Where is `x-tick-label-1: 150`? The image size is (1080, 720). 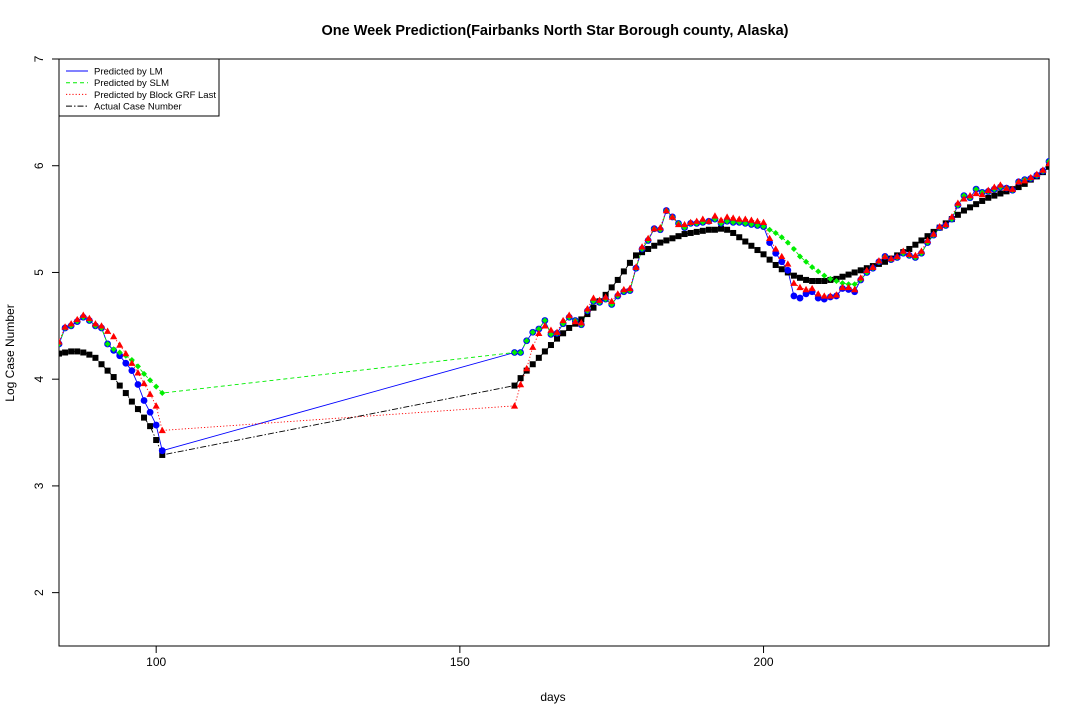 x-tick-label-1: 150 is located at coordinates (460, 662).